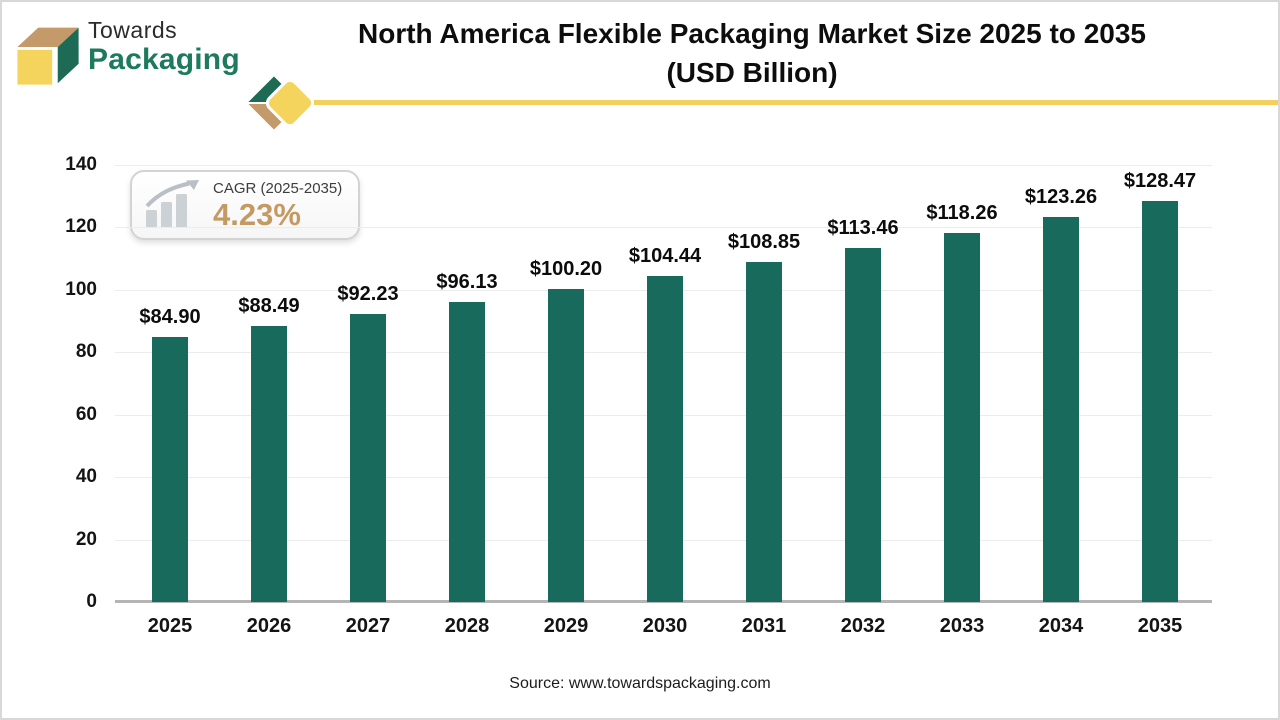 This screenshot has width=1280, height=720. I want to click on y-tick-label: 80, so click(86, 352).